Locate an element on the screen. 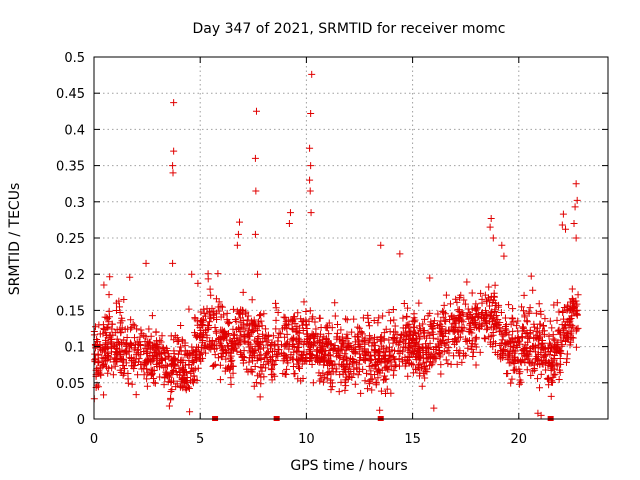 The width and height of the screenshot is (640, 480). y-tick-label: 0.45 is located at coordinates (70, 94).